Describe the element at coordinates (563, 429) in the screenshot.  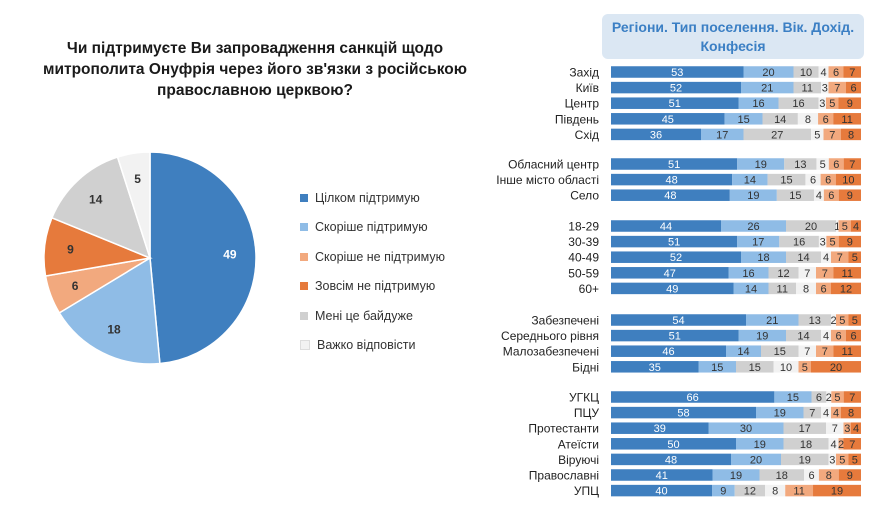
I see `row-label: Протестанти` at that location.